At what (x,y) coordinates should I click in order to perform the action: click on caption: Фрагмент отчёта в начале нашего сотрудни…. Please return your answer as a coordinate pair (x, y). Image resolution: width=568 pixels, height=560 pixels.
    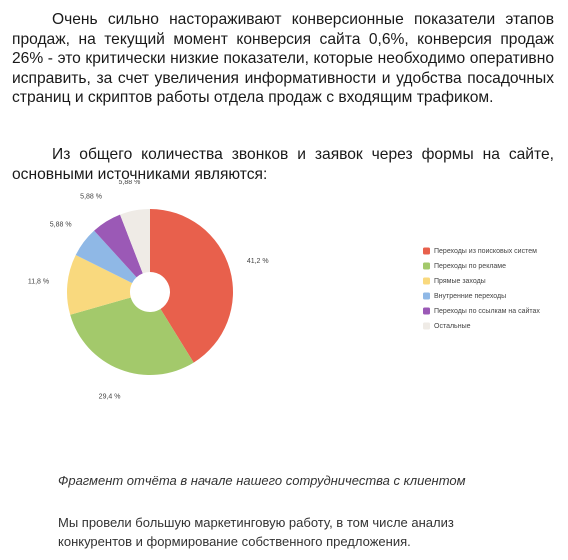
    Looking at the image, I should click on (262, 480).